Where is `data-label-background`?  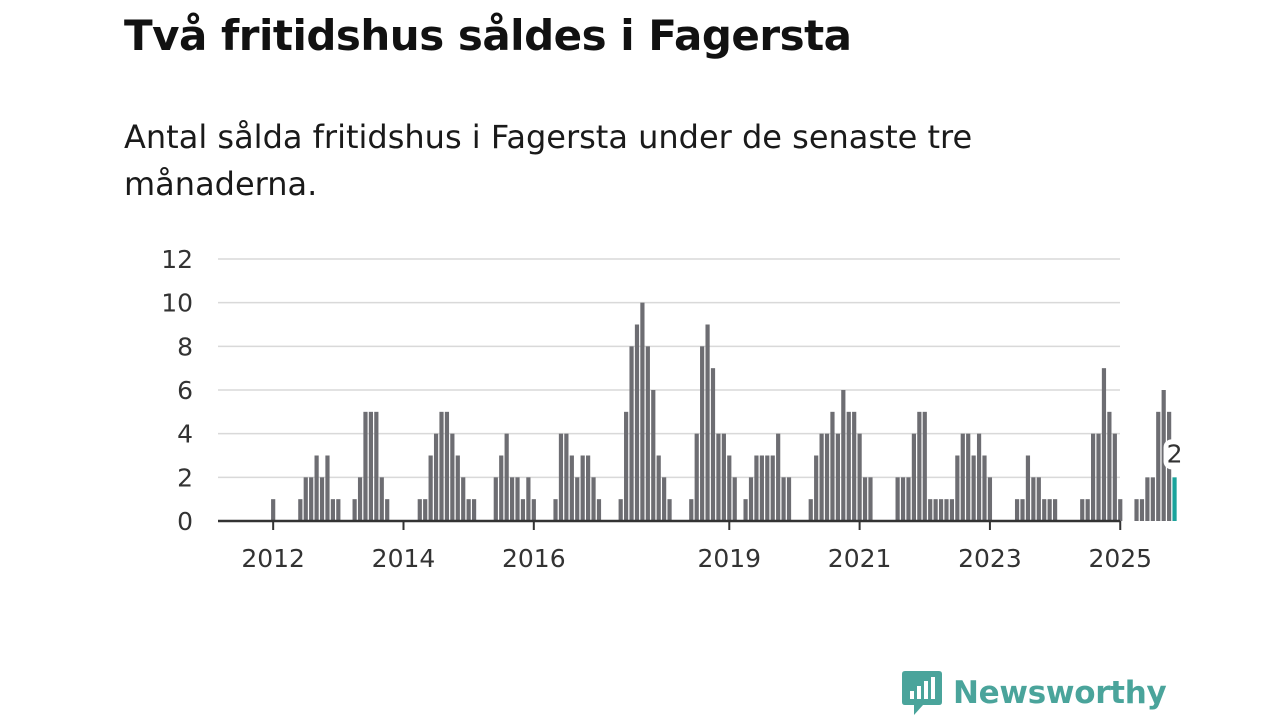 data-label-background is located at coordinates (1174, 454).